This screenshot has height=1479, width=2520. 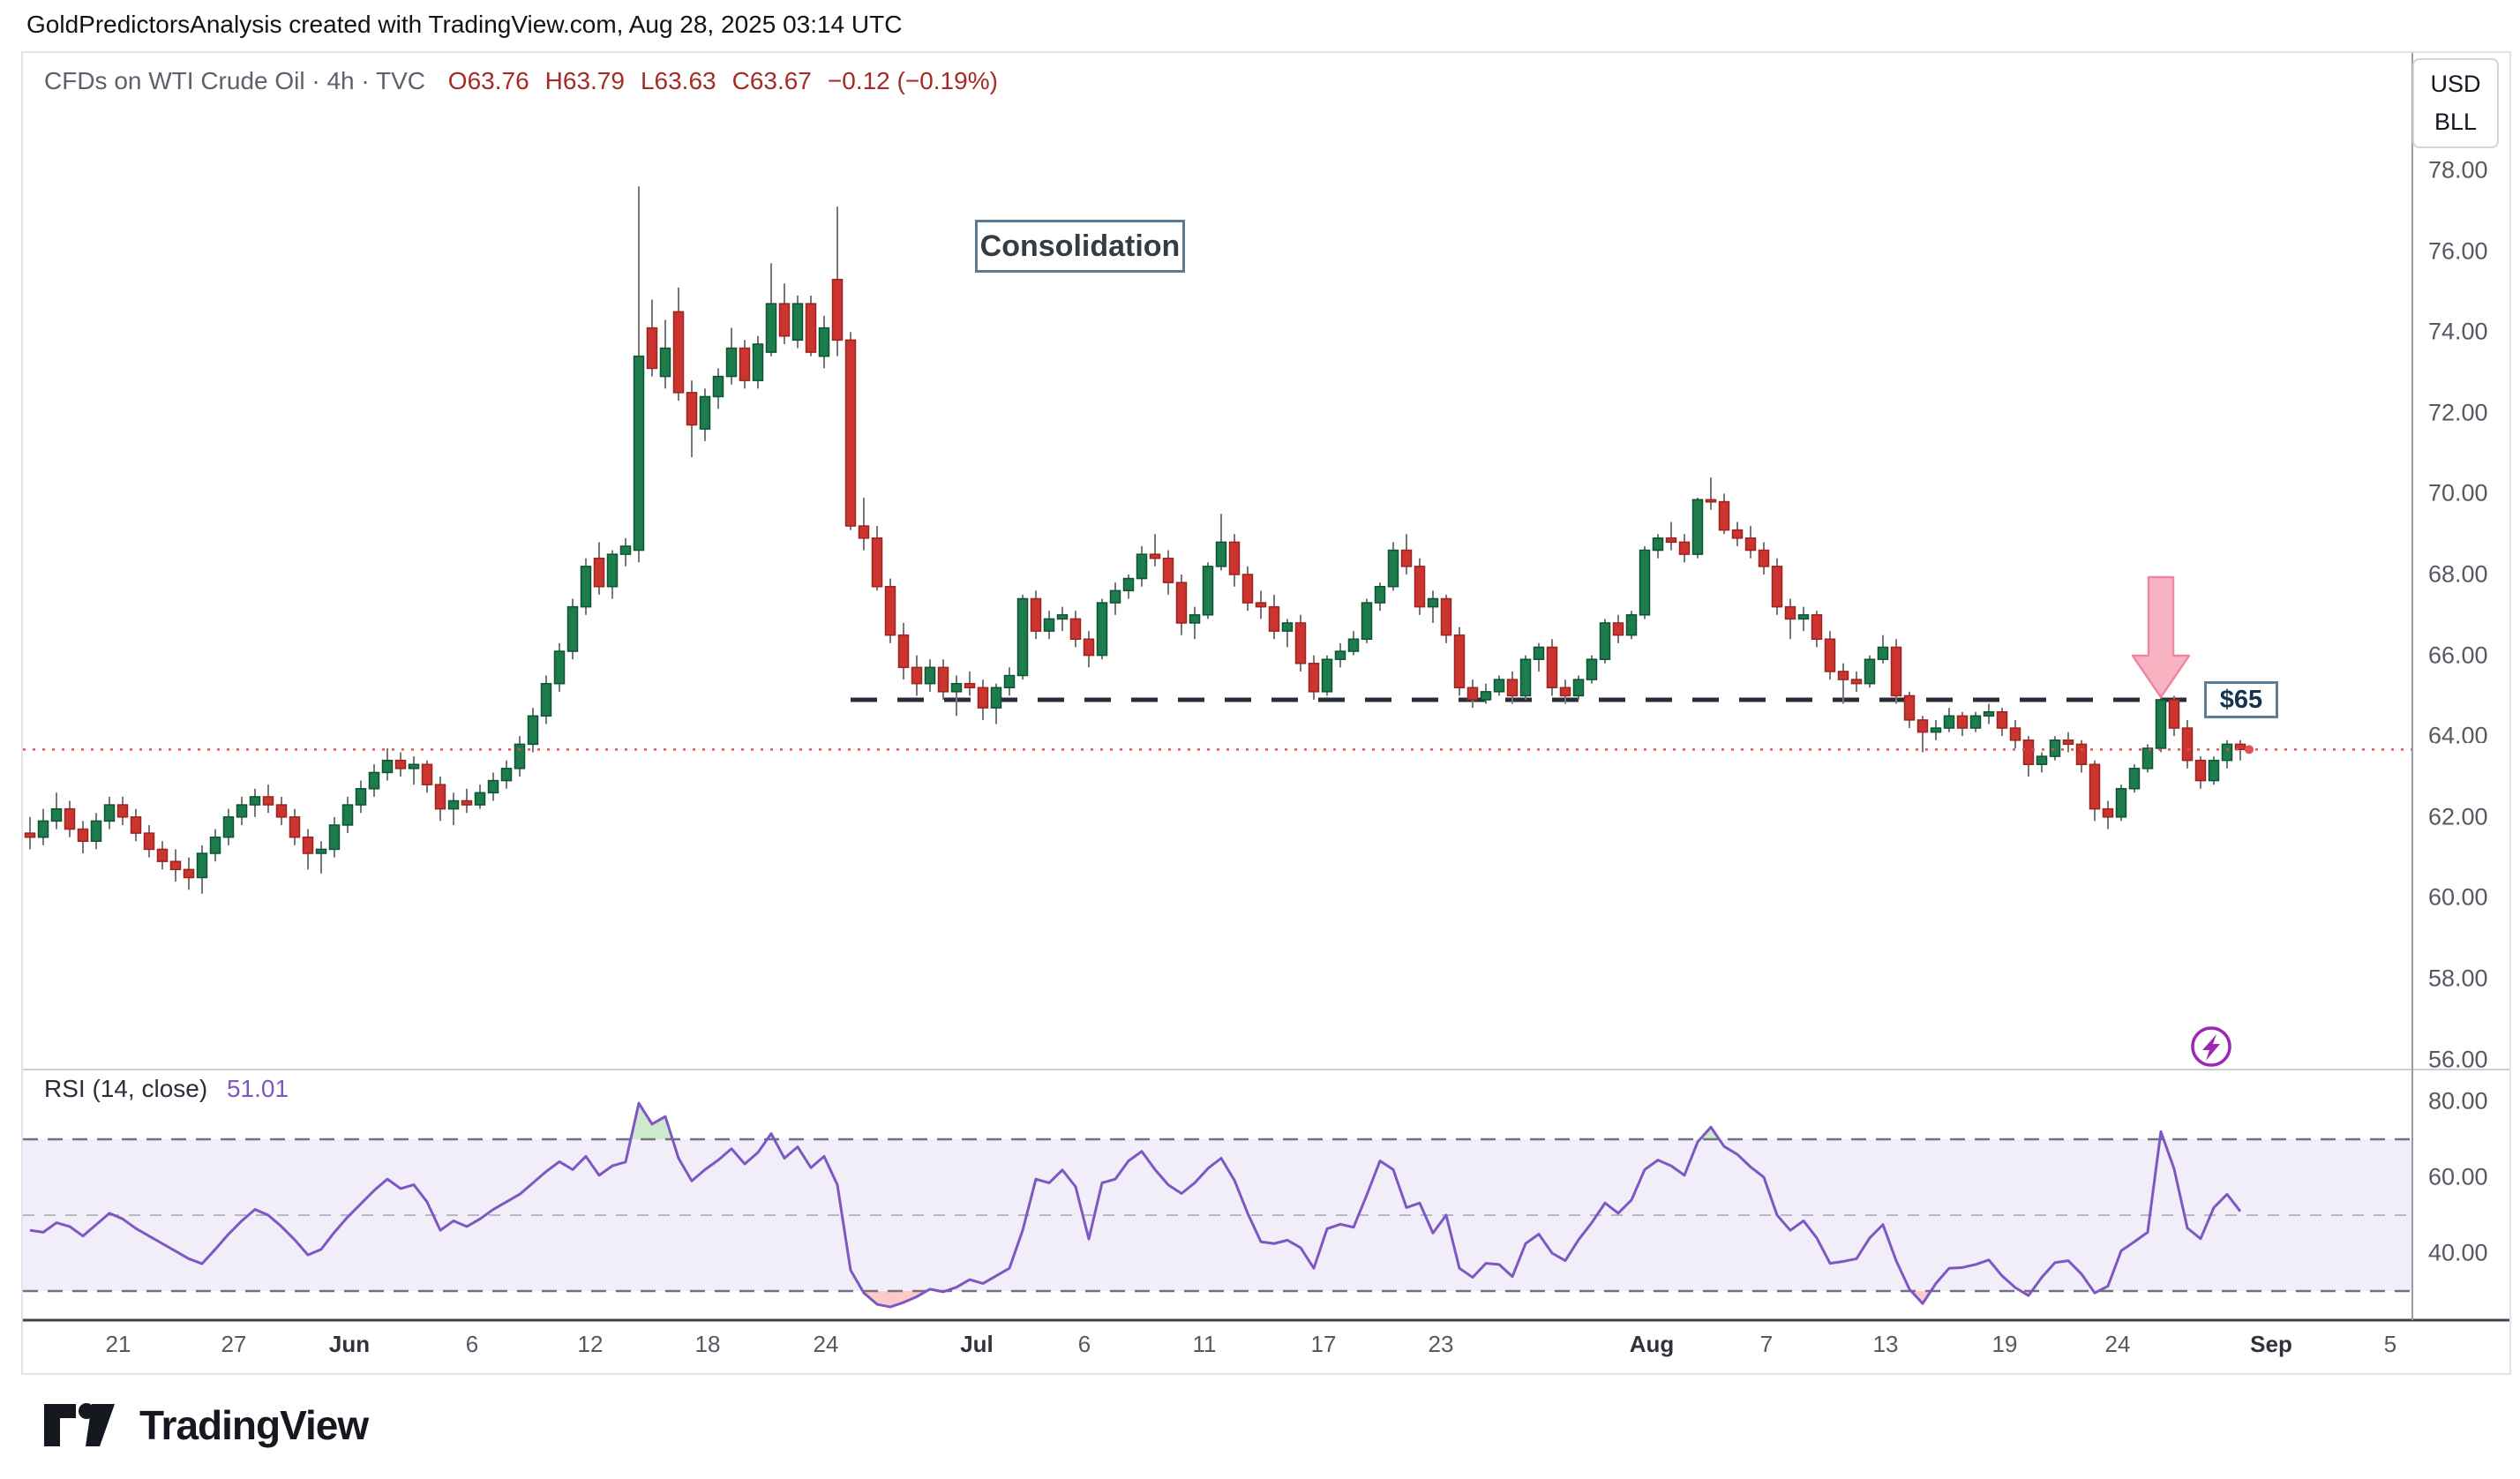 What do you see at coordinates (2456, 122) in the screenshot?
I see `unit-label: BLL` at bounding box center [2456, 122].